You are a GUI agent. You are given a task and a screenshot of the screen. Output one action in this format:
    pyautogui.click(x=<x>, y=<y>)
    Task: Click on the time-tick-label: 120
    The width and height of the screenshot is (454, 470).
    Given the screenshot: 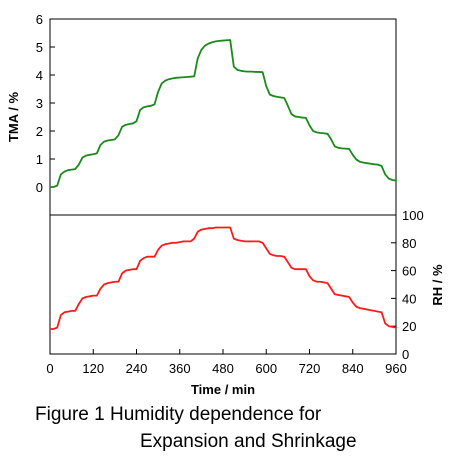 What is the action you would take?
    pyautogui.click(x=93, y=368)
    